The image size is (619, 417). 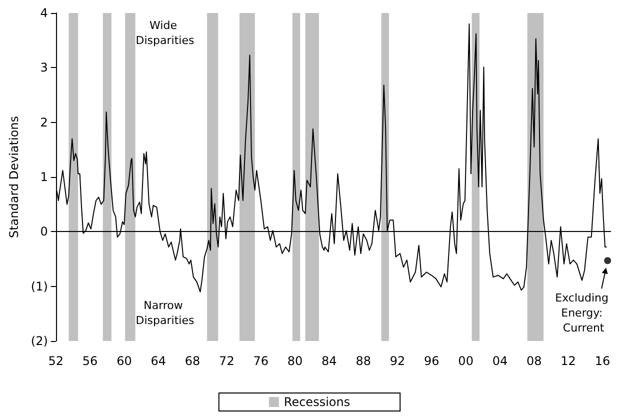 What do you see at coordinates (568, 361) in the screenshot?
I see `x-tick-label: 12` at bounding box center [568, 361].